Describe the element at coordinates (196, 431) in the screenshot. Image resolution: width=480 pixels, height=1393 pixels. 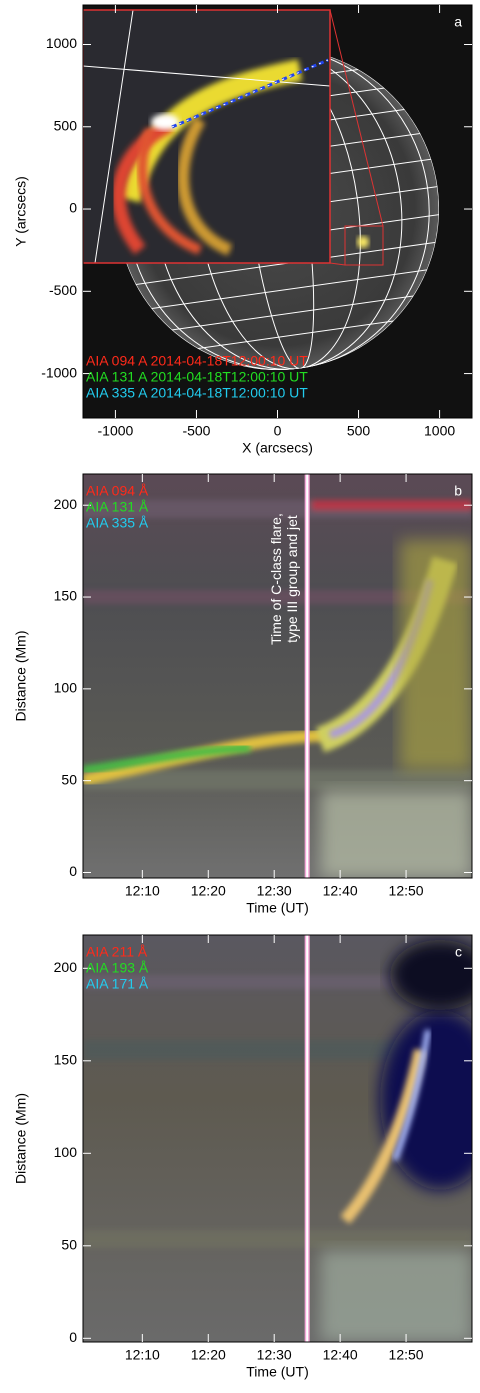
I see `x-tick-label: -500` at that location.